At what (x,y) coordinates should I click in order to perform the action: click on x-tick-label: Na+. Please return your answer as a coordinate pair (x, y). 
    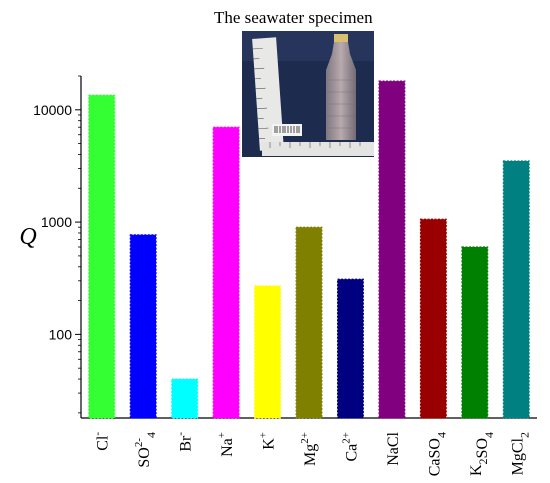
    Looking at the image, I should click on (226, 444).